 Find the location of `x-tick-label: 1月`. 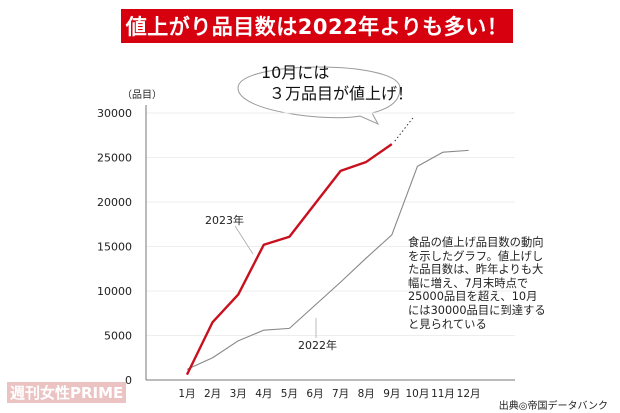

x-tick-label: 1月 is located at coordinates (186, 394).